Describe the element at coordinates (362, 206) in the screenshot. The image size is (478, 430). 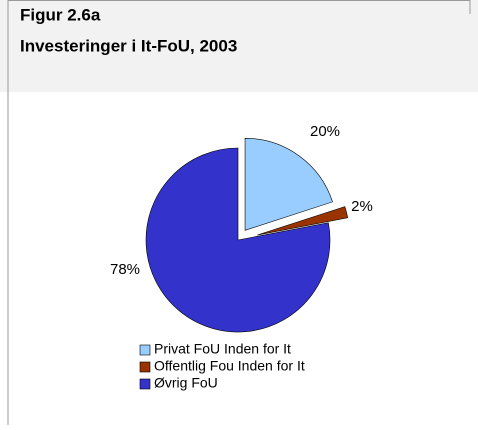
I see `data-label: 2%` at that location.